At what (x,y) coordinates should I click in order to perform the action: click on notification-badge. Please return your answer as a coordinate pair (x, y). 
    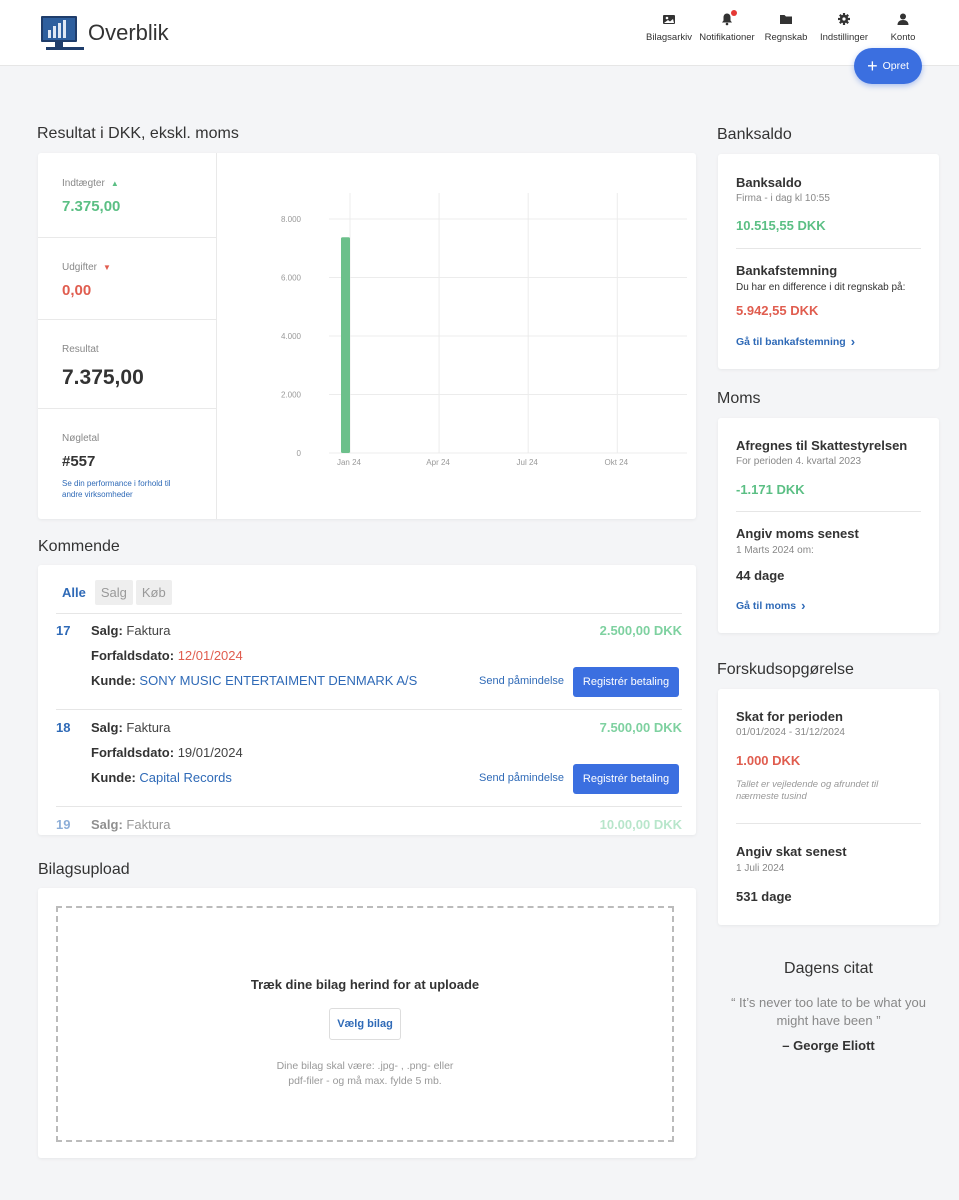
    Looking at the image, I should click on (734, 13).